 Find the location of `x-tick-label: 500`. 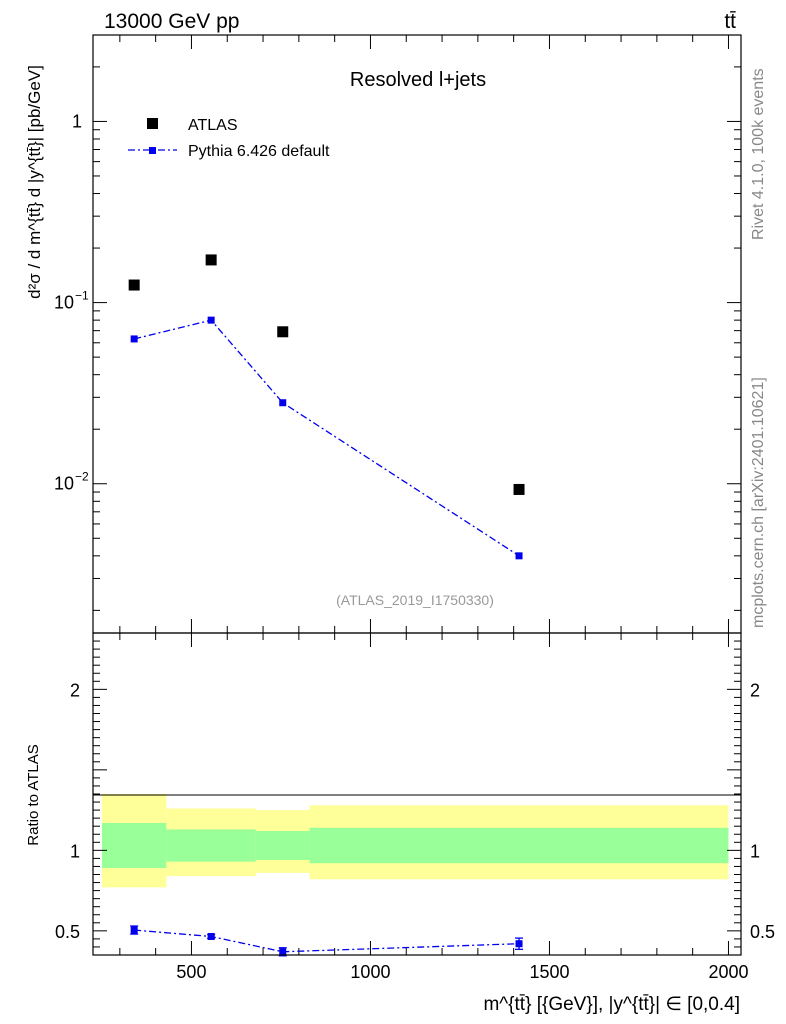

x-tick-label: 500 is located at coordinates (191, 972).